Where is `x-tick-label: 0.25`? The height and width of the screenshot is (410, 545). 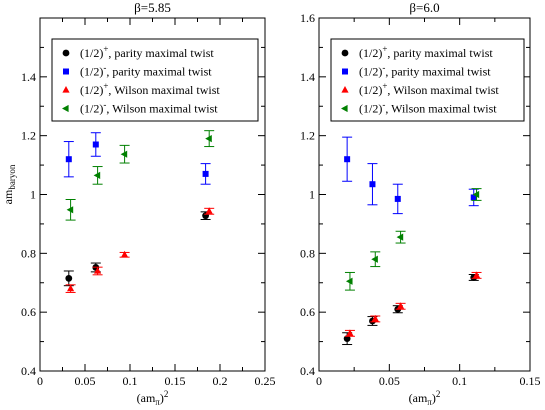
x-tick-label: 0.25 is located at coordinates (265, 381).